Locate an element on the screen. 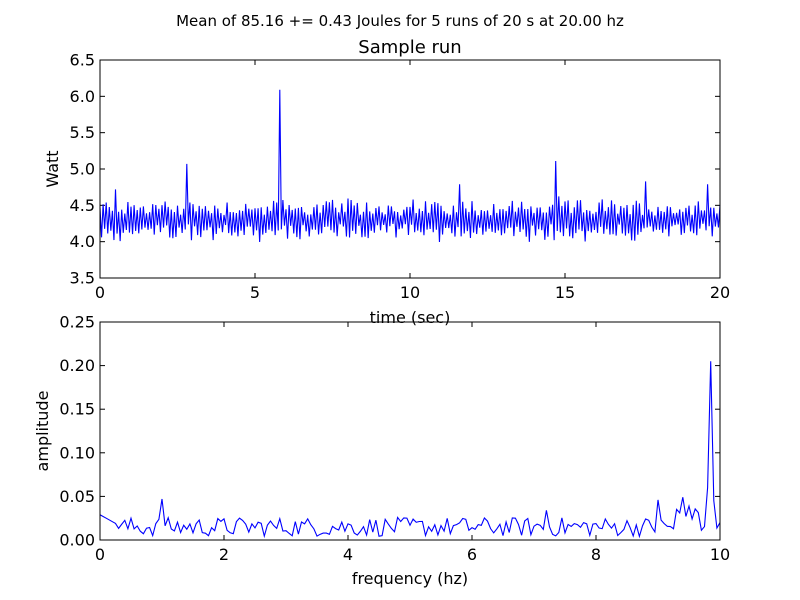  bottom-y-axis-label: amplitude is located at coordinates (42, 431).